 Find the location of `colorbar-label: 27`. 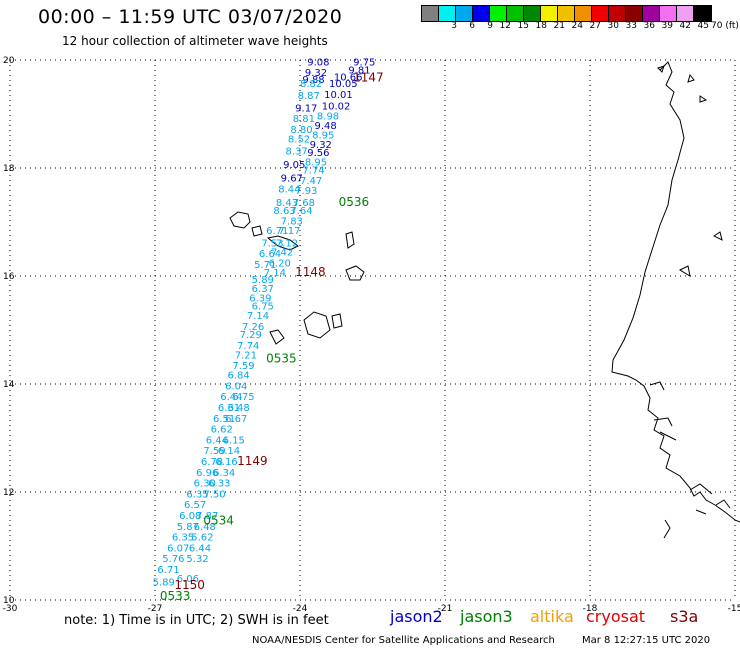

colorbar-label: 27 is located at coordinates (595, 26).